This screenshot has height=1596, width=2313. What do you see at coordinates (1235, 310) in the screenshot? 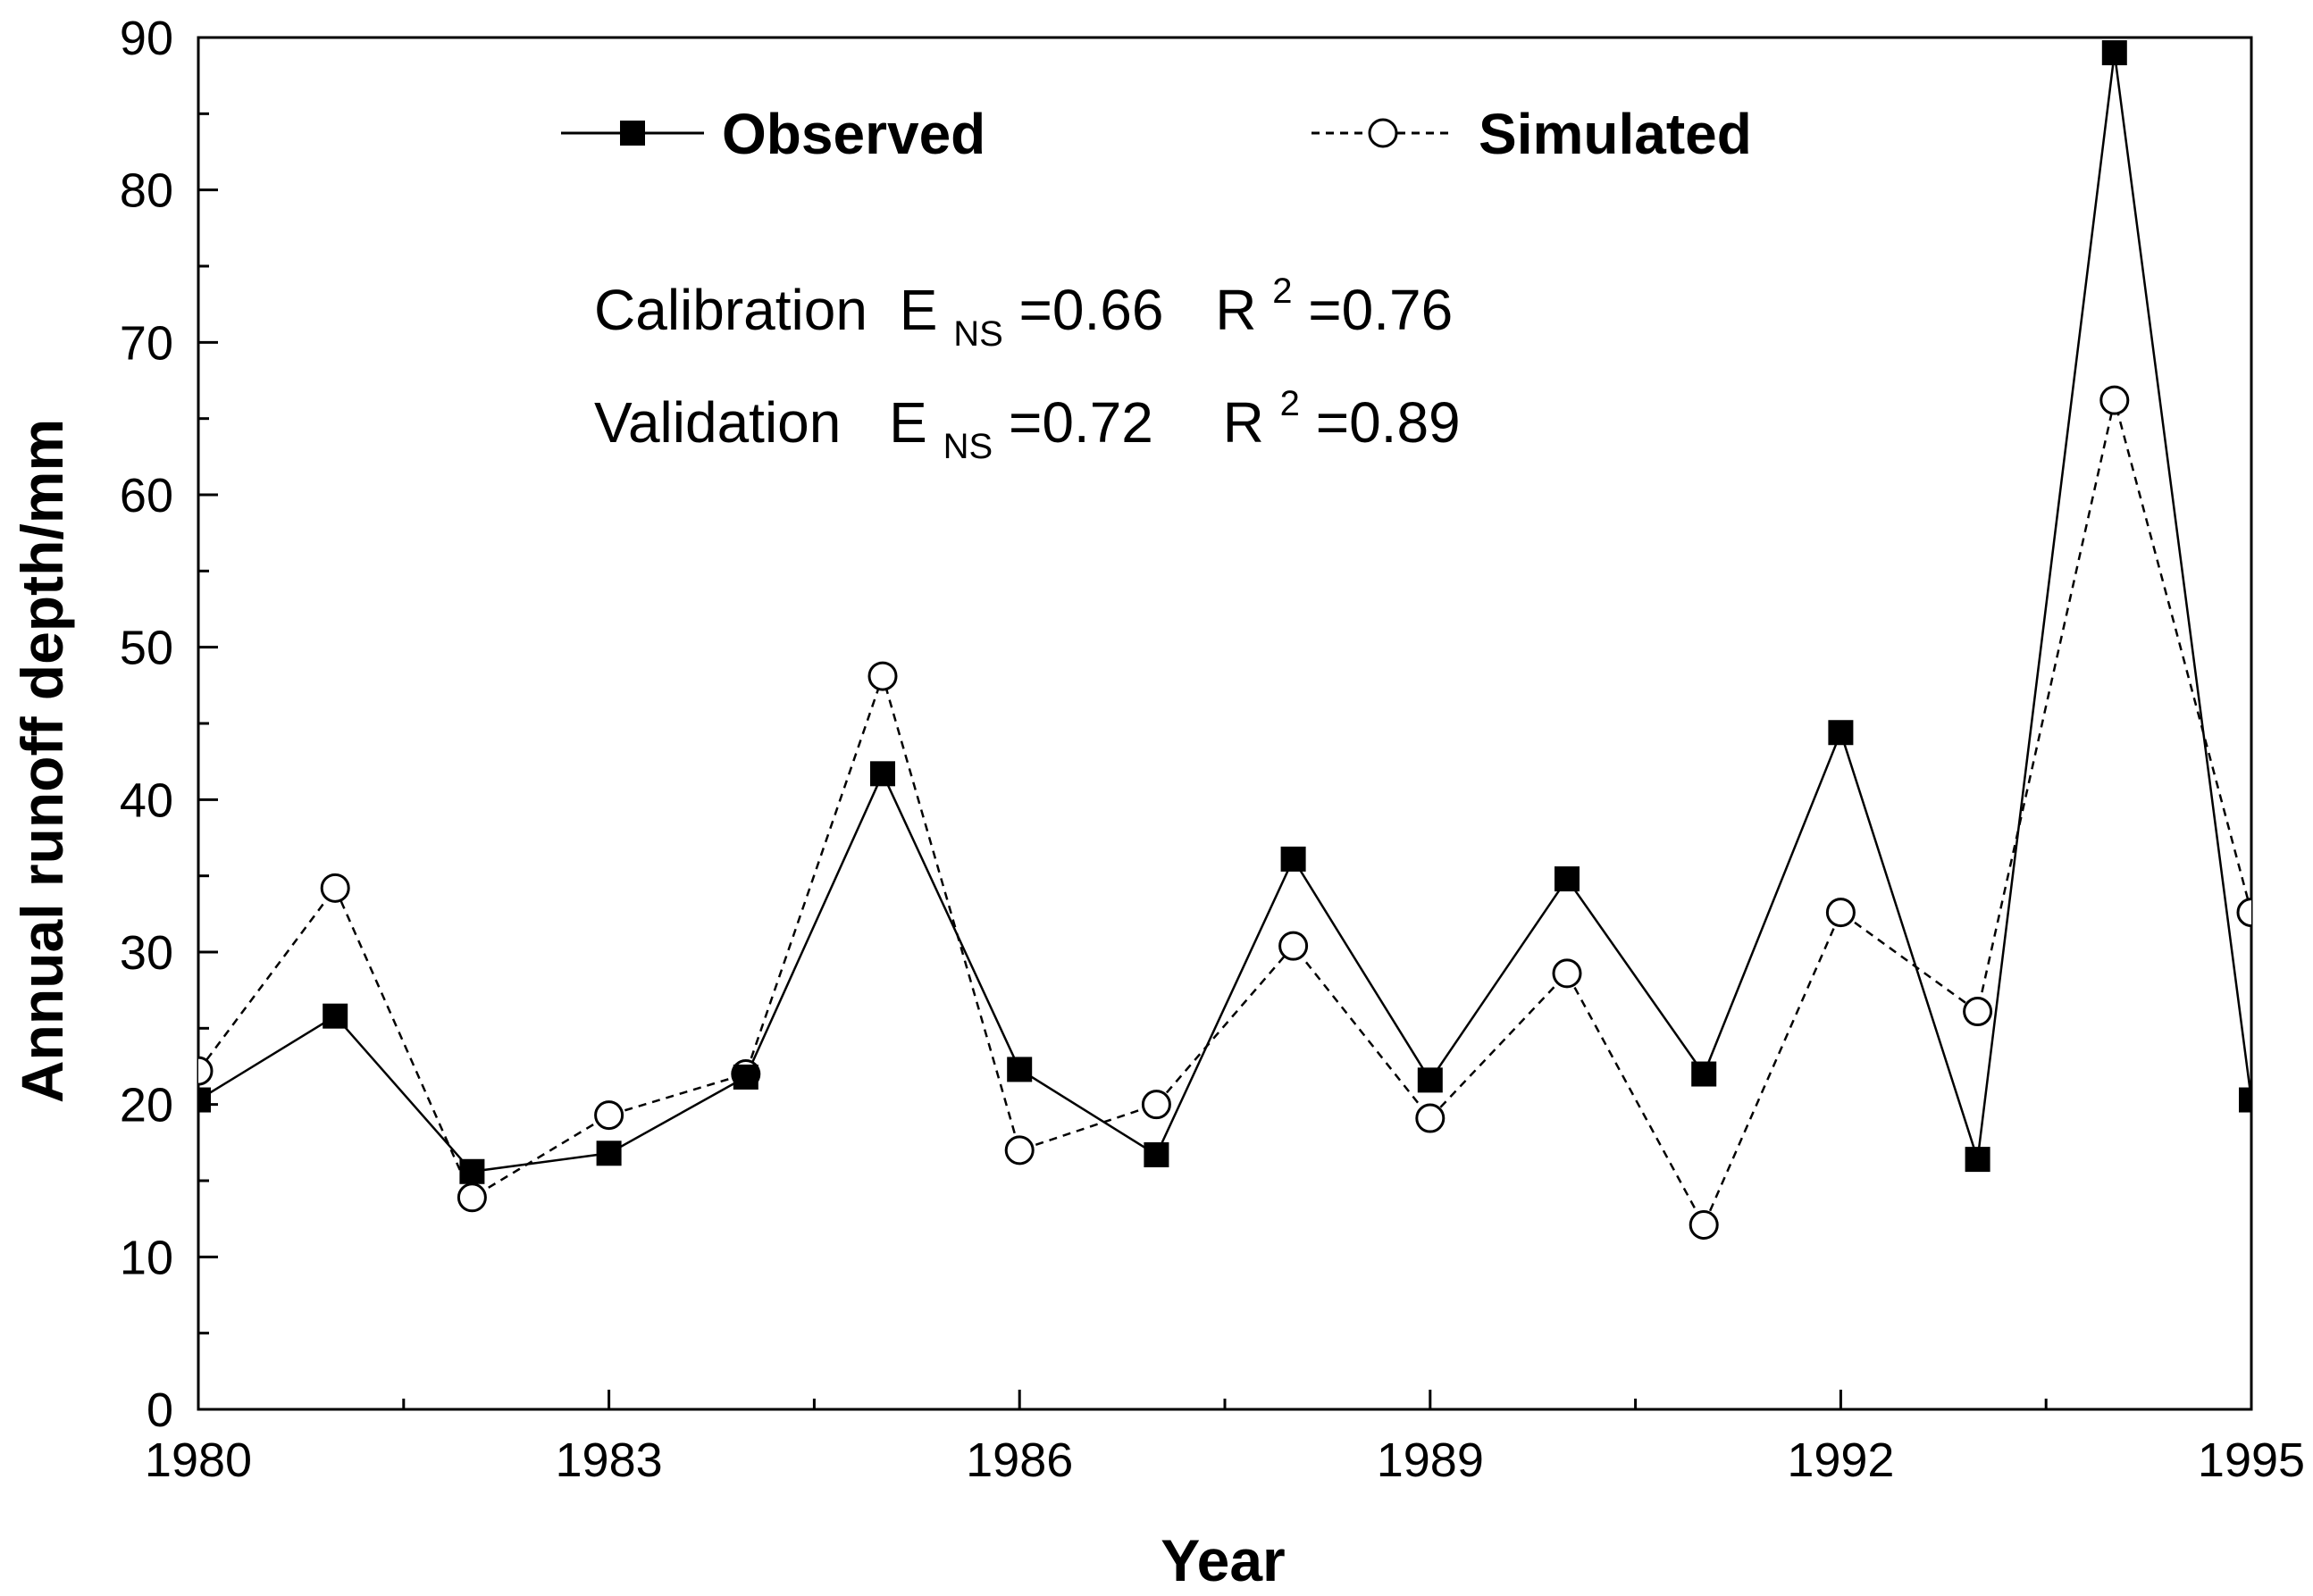
I see `calibration-r-symbol: R` at bounding box center [1235, 310].